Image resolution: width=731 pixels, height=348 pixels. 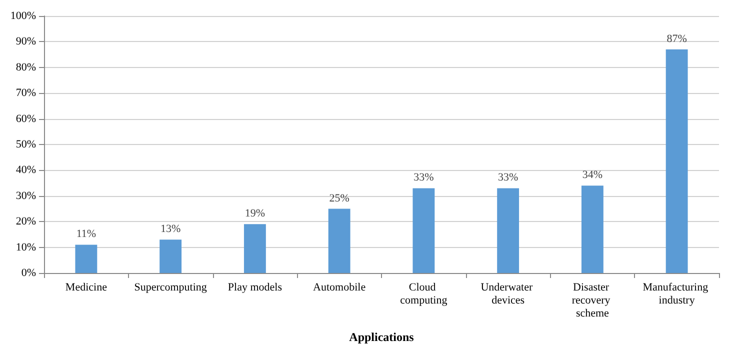 What do you see at coordinates (676, 38) in the screenshot?
I see `data-label: 87%` at bounding box center [676, 38].